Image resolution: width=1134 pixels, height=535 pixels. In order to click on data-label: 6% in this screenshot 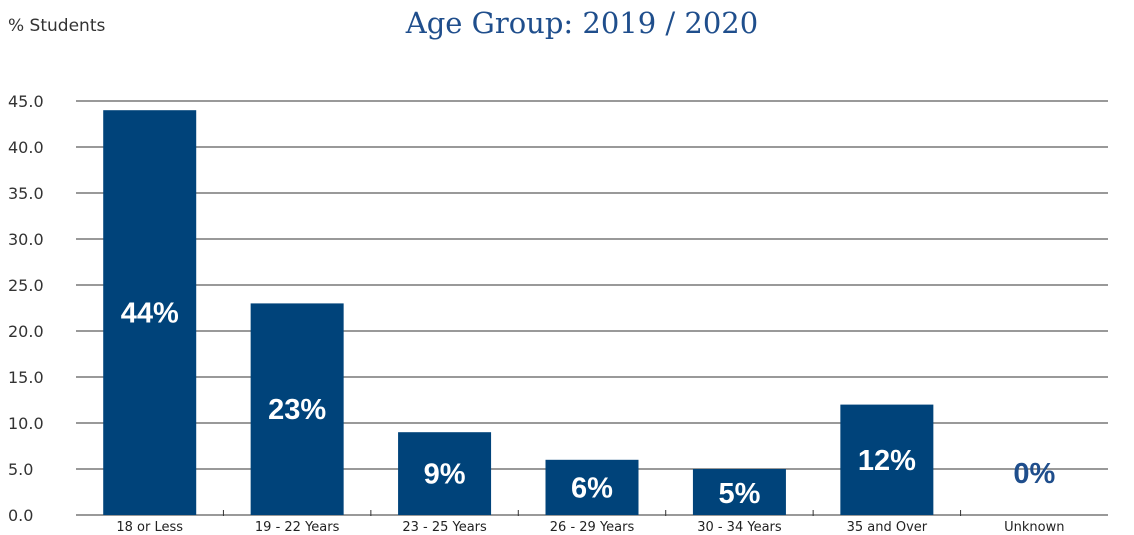, I will do `click(592, 488)`.